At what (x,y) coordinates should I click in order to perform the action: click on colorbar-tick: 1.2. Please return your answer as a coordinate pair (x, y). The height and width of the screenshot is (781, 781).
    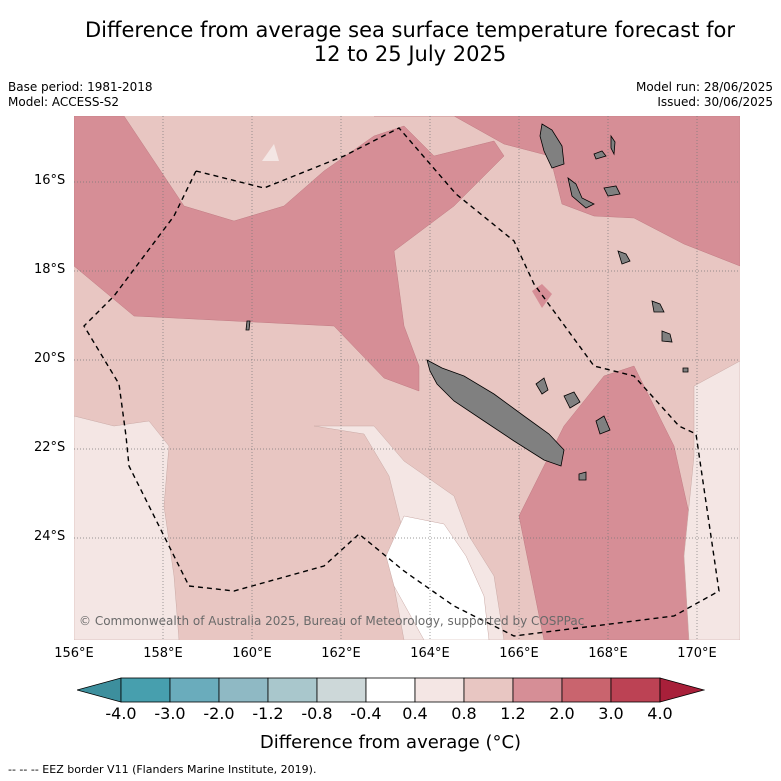
    Looking at the image, I should click on (513, 713).